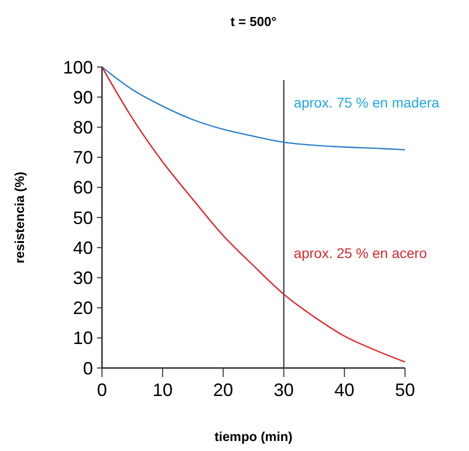 Image resolution: width=469 pixels, height=451 pixels. I want to click on annotation: aprox. 75 % en madera, so click(367, 102).